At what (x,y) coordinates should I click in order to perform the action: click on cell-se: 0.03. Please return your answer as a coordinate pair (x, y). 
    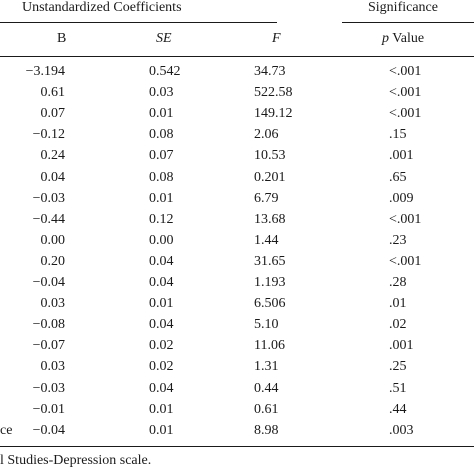
    Looking at the image, I should click on (161, 93).